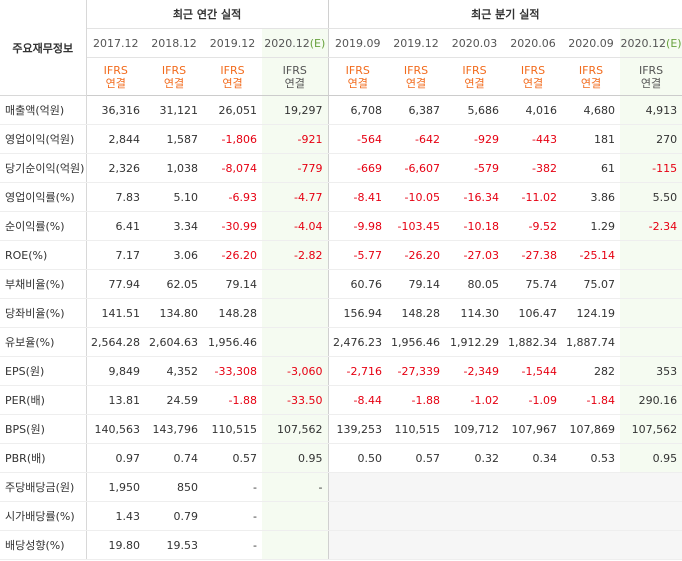 This screenshot has height=561, width=682. What do you see at coordinates (533, 284) in the screenshot?
I see `table-cell: 75.74` at bounding box center [533, 284].